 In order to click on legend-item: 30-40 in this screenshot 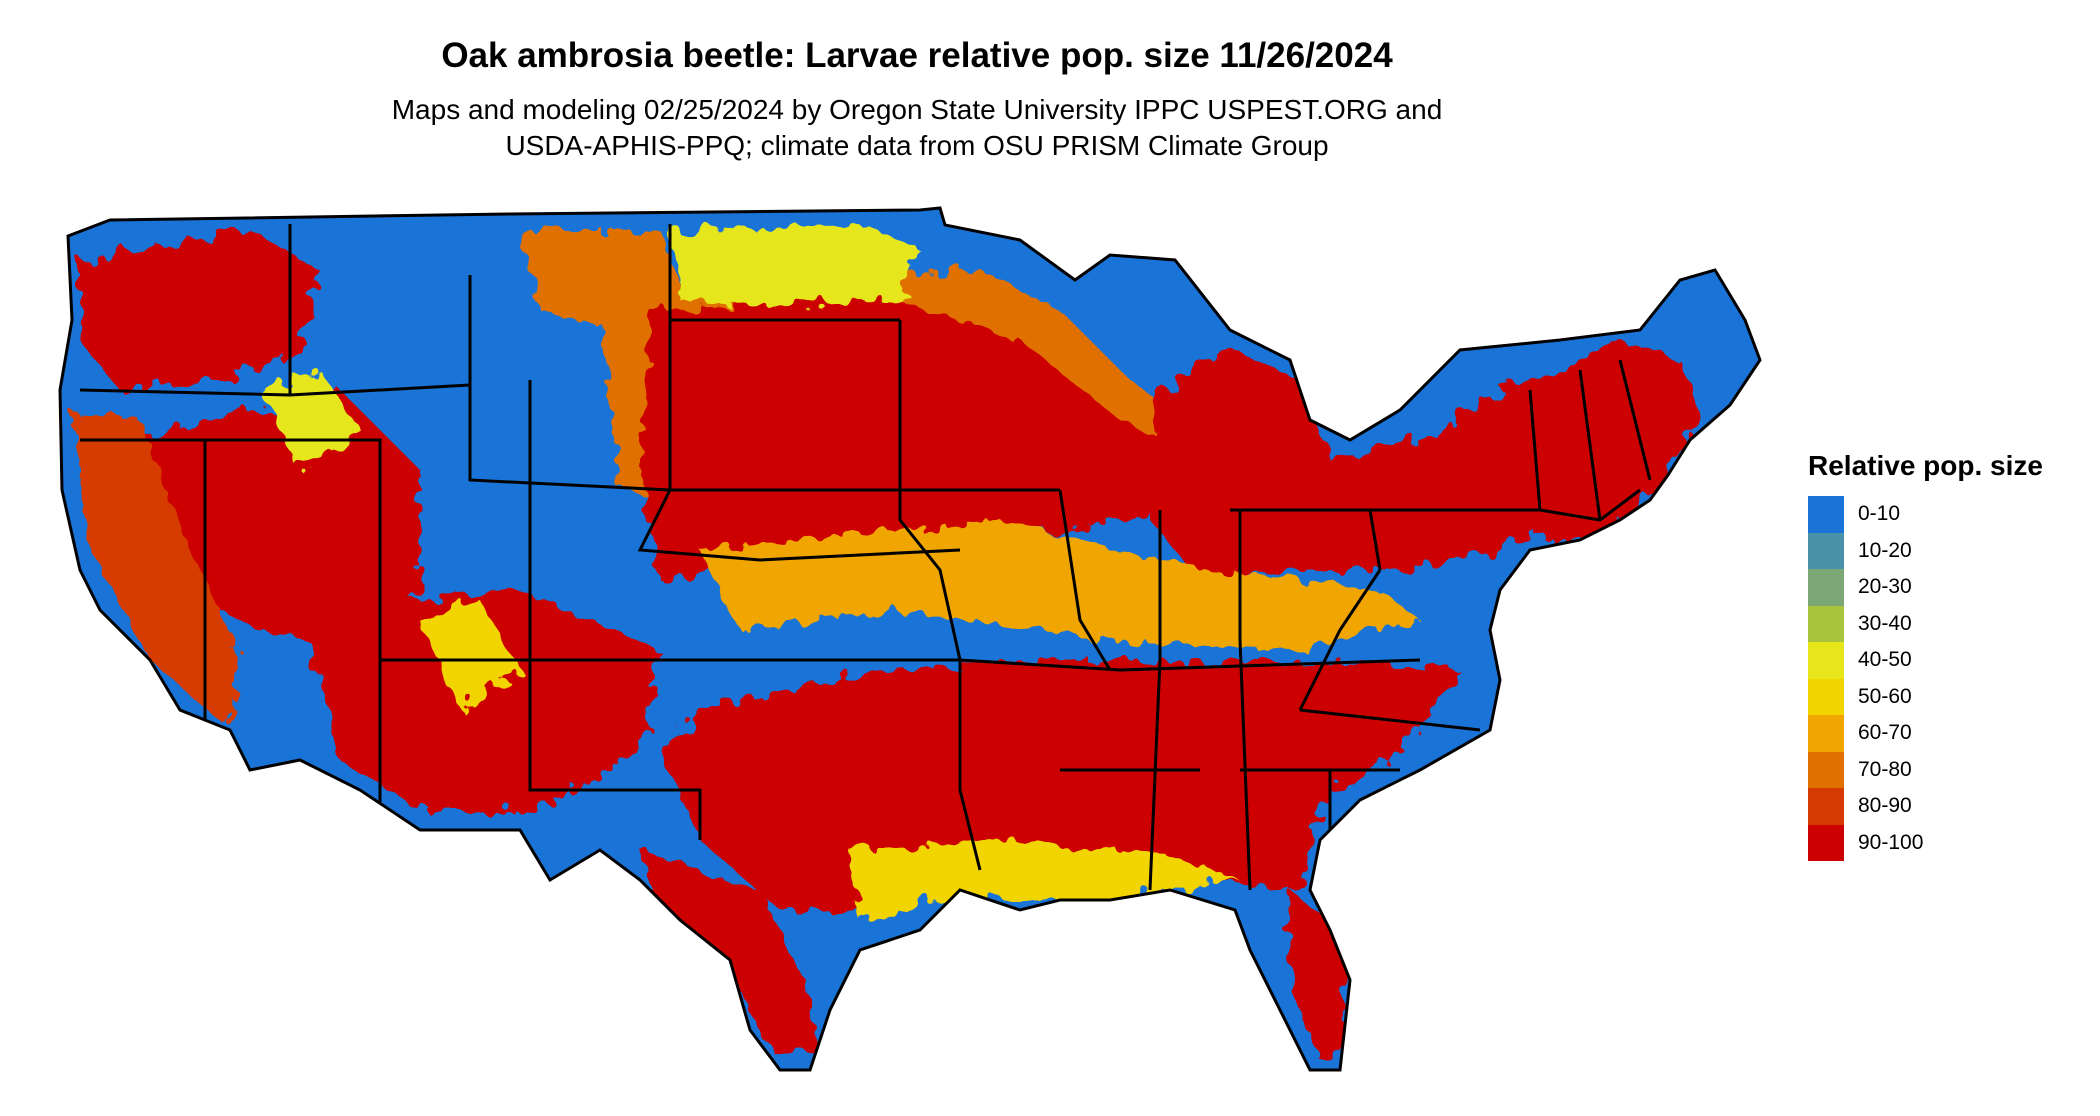, I will do `click(1925, 623)`.